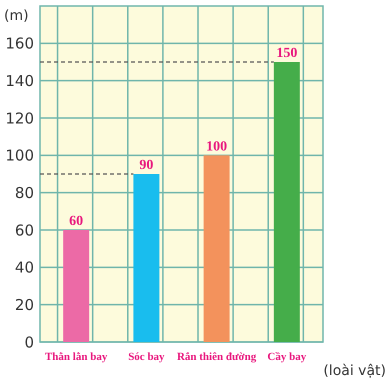 The image size is (390, 381). What do you see at coordinates (19, 81) in the screenshot?
I see `y-tick-label: 140` at bounding box center [19, 81].